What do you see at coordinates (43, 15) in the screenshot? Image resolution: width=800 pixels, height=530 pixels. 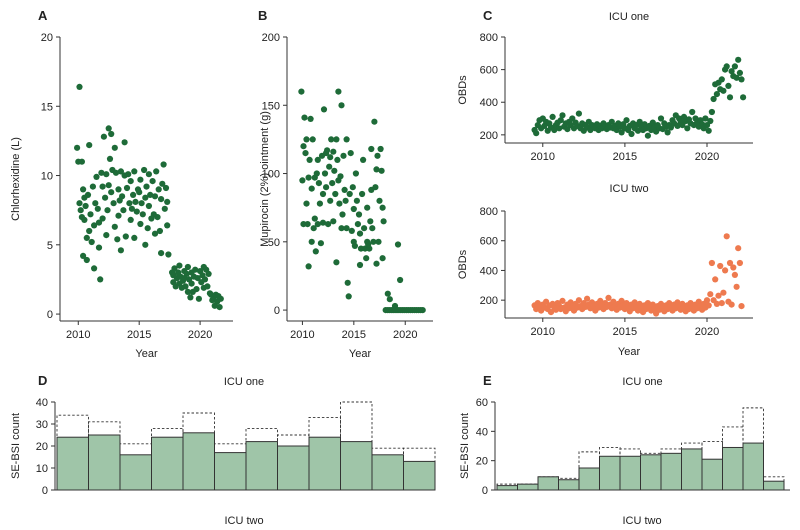 I see `panel-label: A` at bounding box center [43, 15].